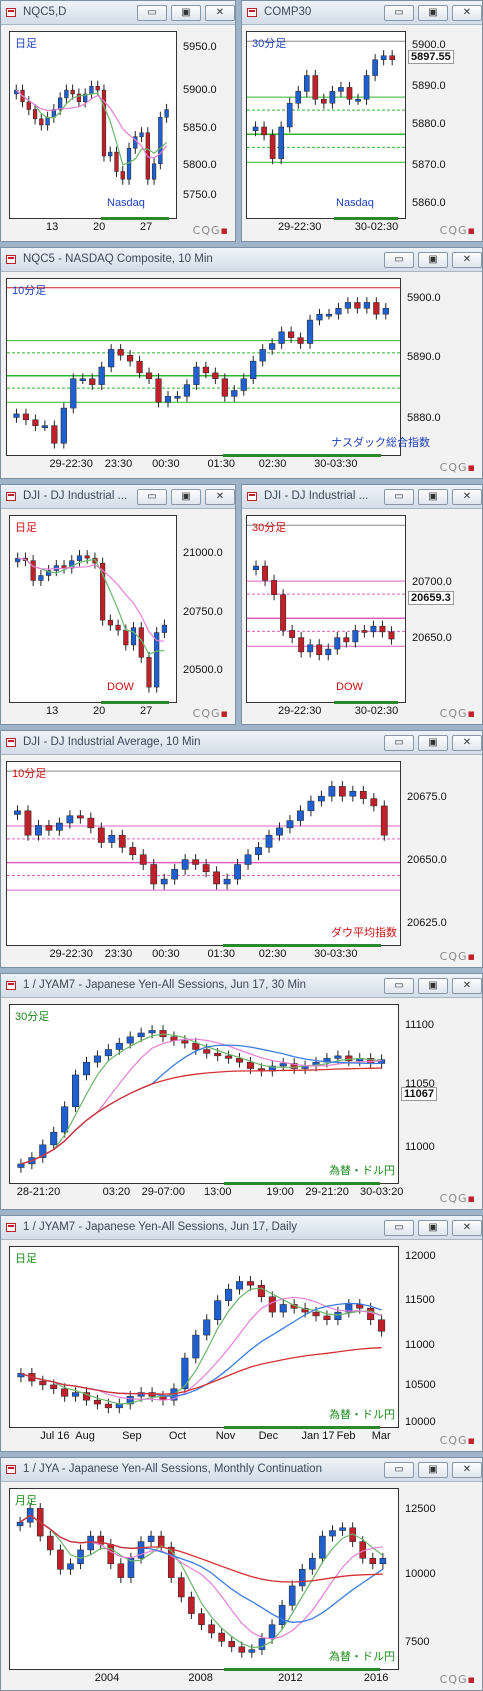 The image size is (483, 1691). Describe the element at coordinates (118, 13) in the screenshot. I see `title-bar: NQC5,D ▭ ▣ ✕` at that location.